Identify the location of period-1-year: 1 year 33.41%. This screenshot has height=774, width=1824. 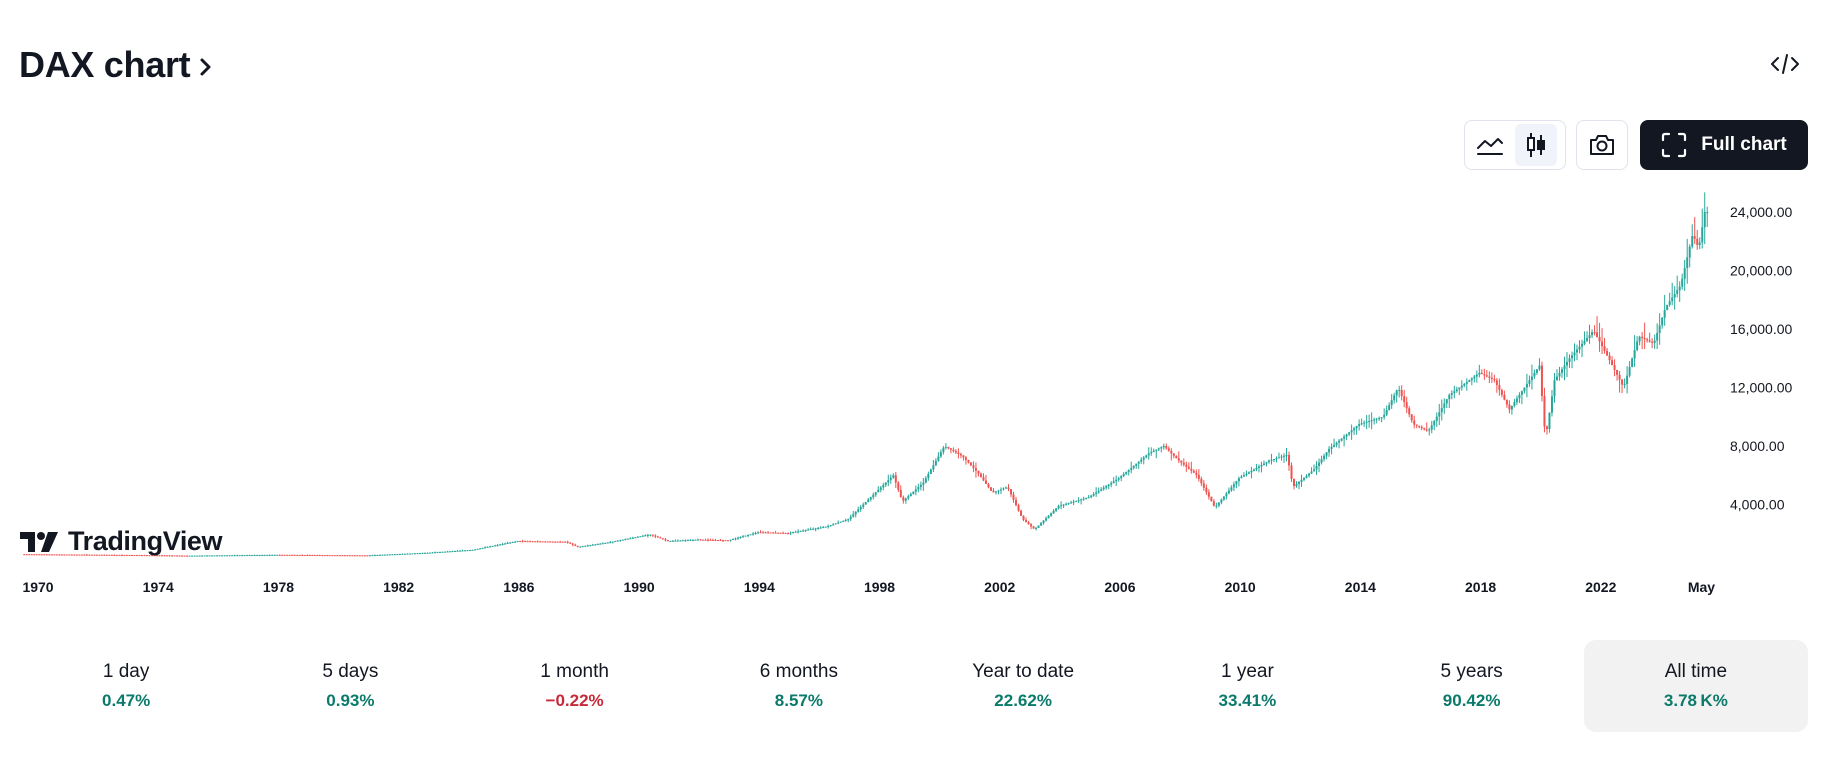
(1247, 686).